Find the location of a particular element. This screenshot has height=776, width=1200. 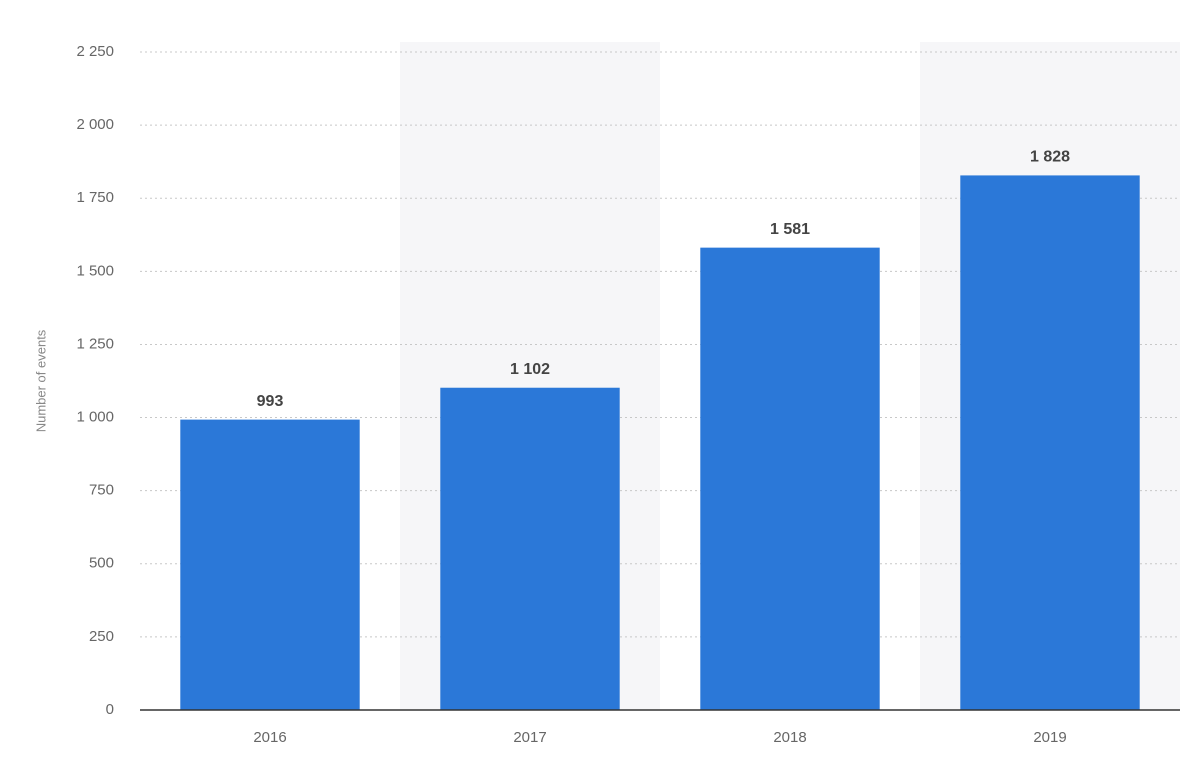

x-tick-label: 2017 is located at coordinates (529, 737).